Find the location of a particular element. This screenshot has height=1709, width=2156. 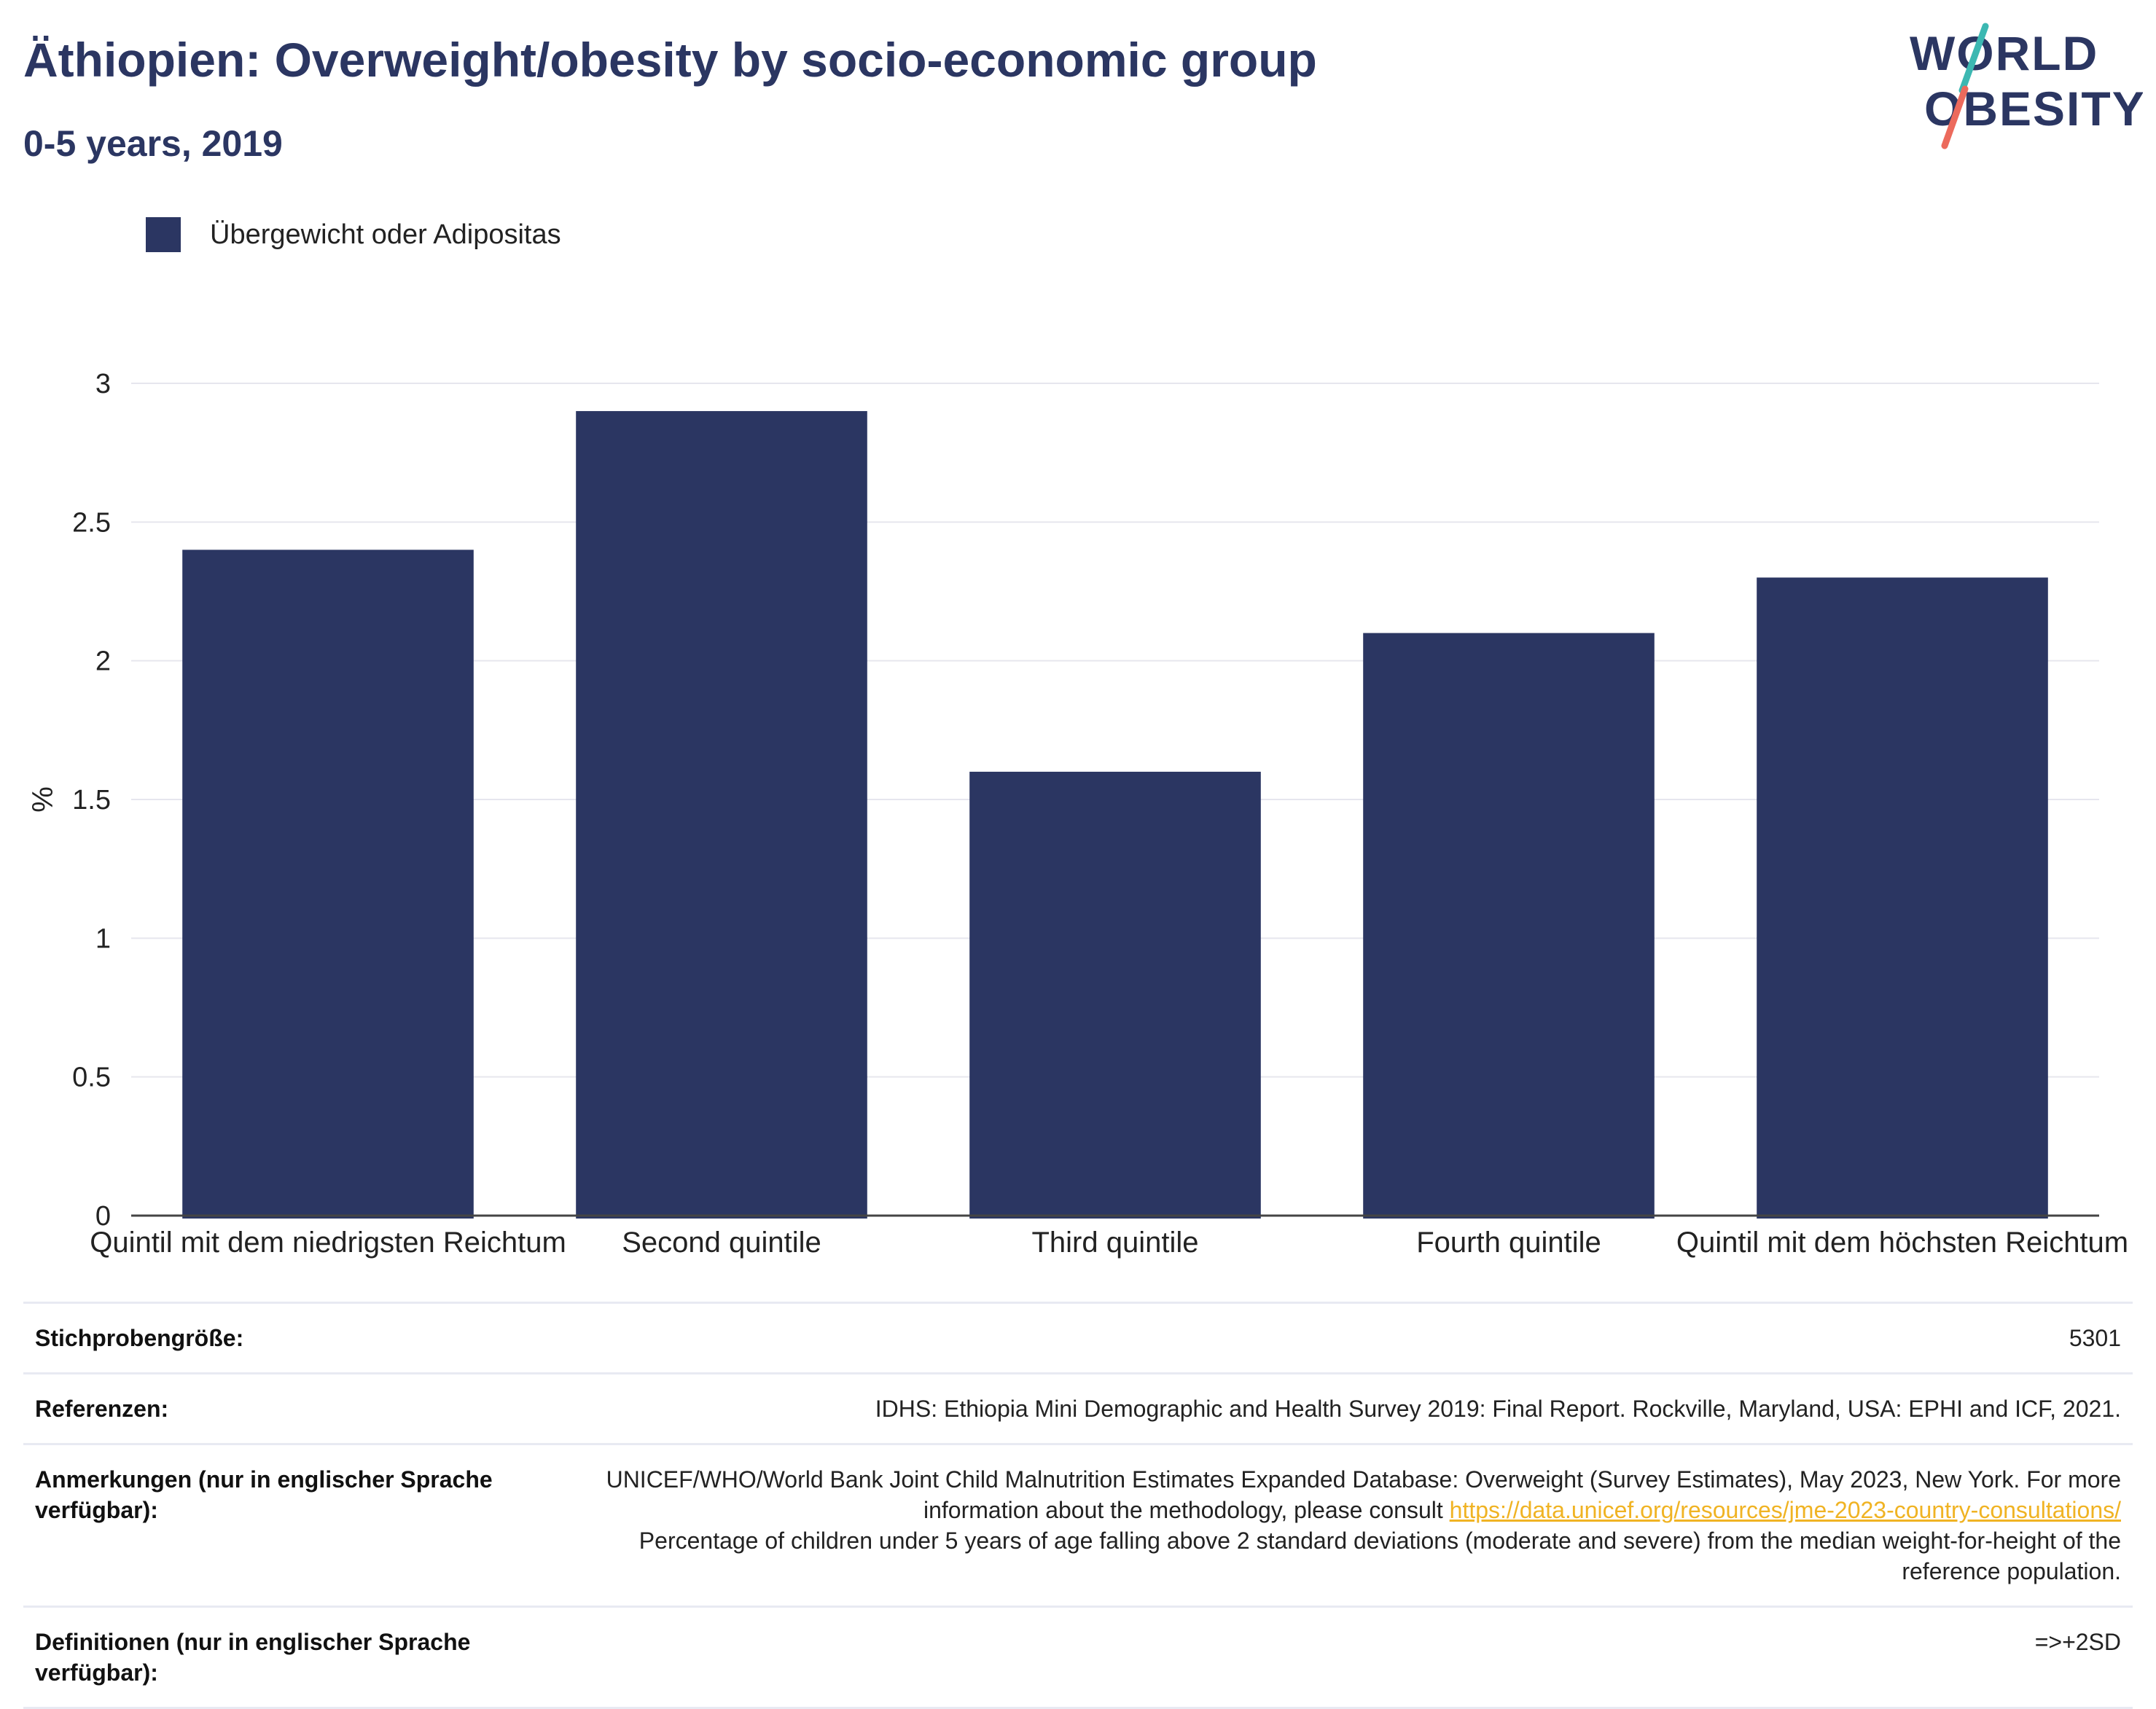

y-tick-label: 1.5 is located at coordinates (92, 801).